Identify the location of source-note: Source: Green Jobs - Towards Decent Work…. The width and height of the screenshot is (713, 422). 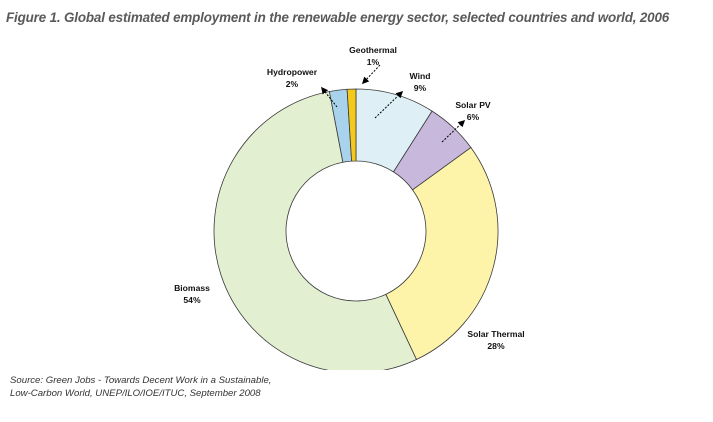
(141, 387).